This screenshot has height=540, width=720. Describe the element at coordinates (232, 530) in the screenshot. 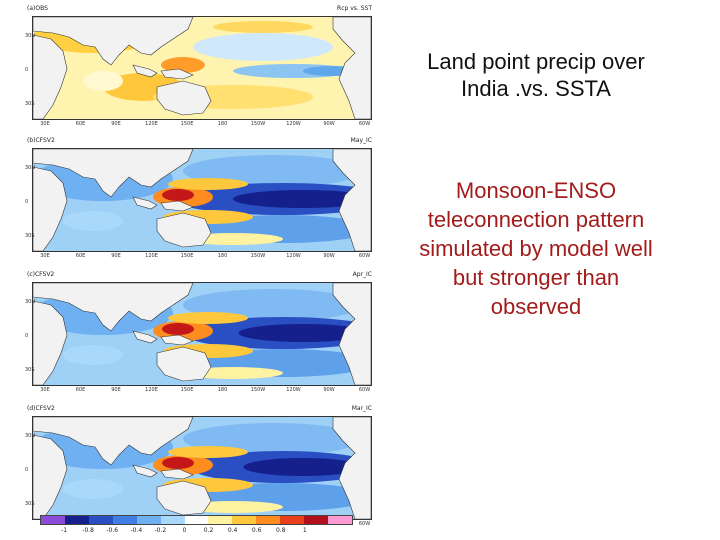

I see `colorbar-tick-label: 0.4` at that location.